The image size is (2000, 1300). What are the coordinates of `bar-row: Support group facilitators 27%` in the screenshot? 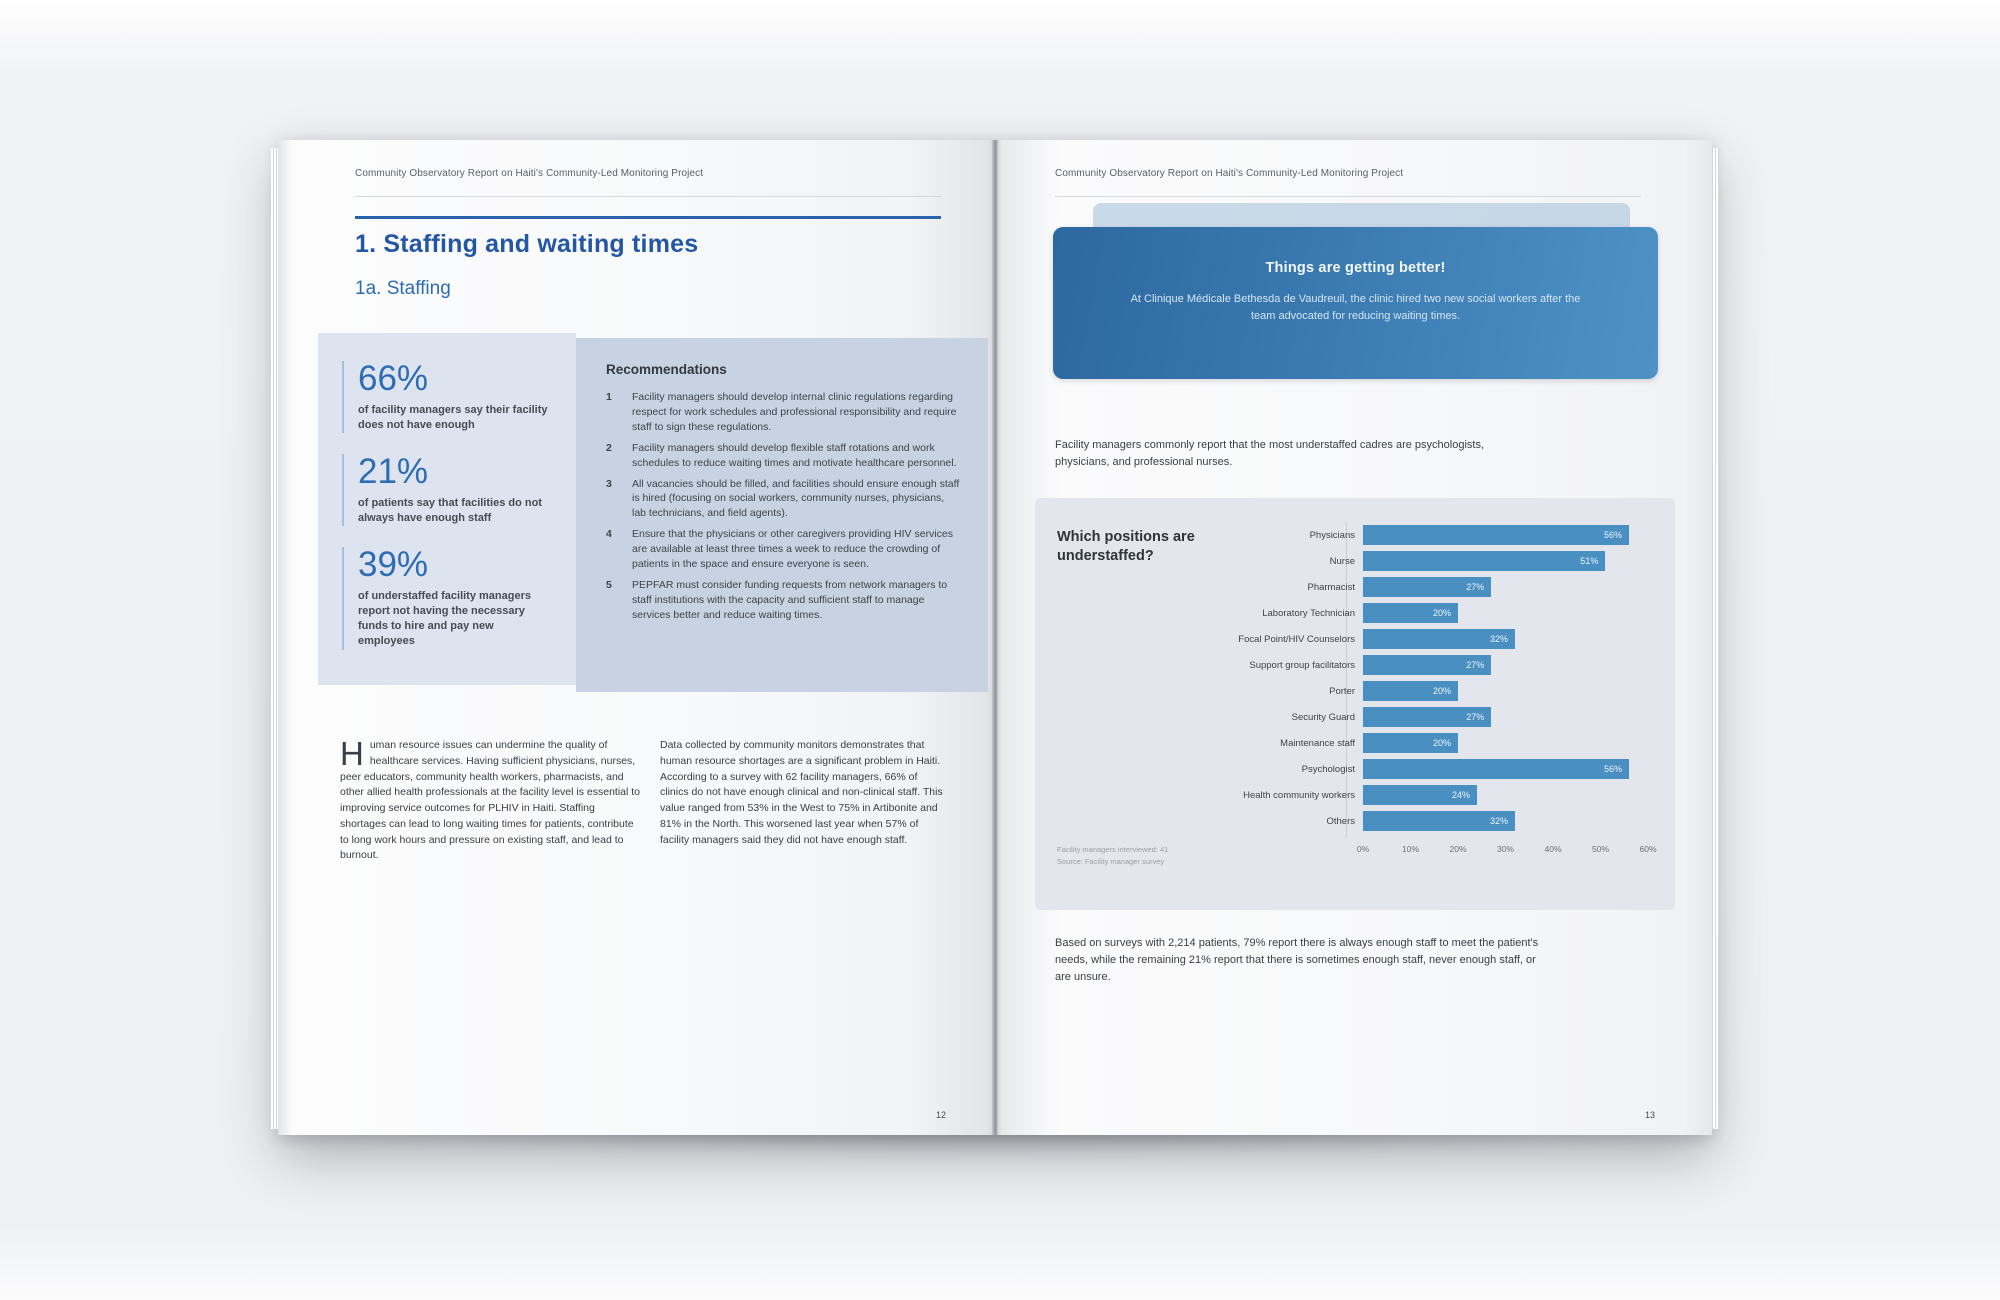 It's located at (1424, 665).